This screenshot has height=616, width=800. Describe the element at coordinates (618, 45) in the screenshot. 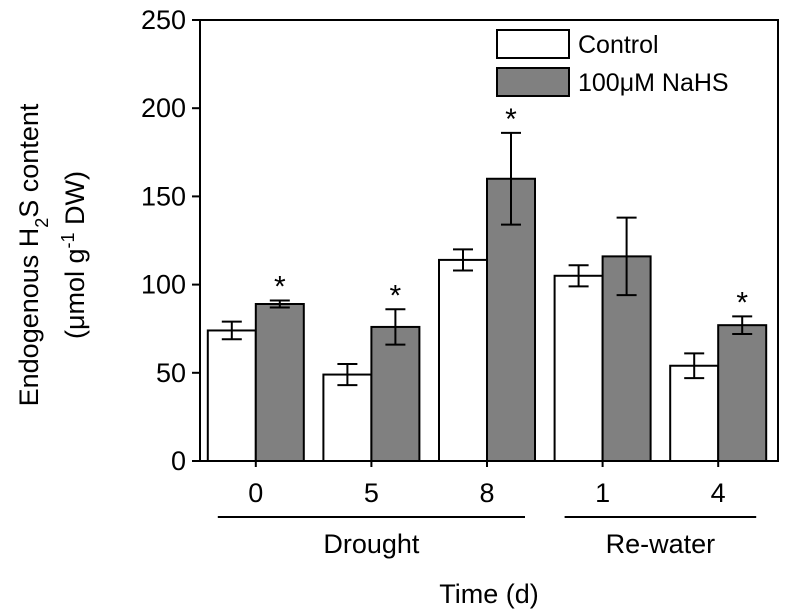

I see `legend-label-control: Control` at that location.